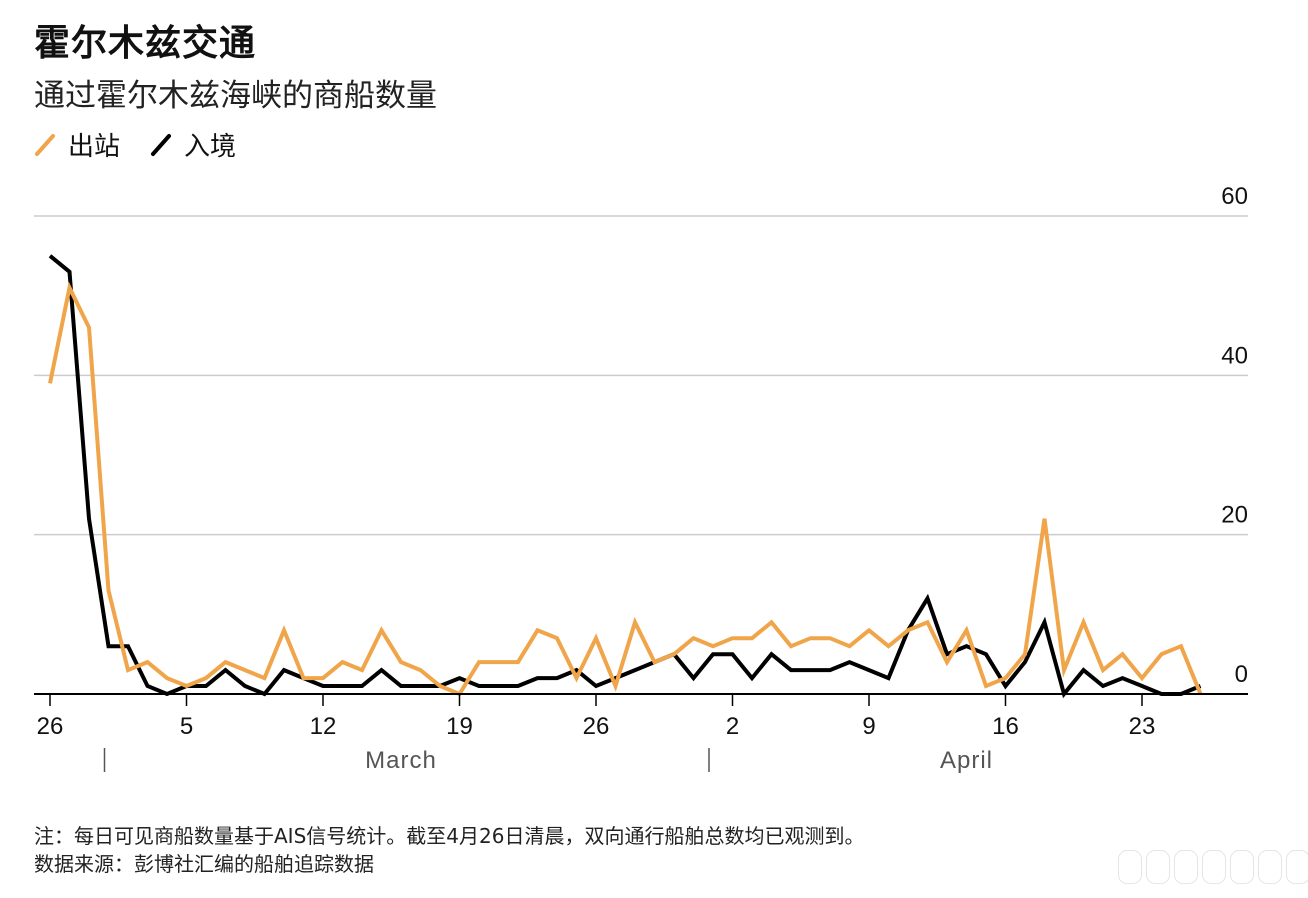 The image size is (1308, 898). Describe the element at coordinates (1234, 515) in the screenshot. I see `y-tick-label: 20` at that location.